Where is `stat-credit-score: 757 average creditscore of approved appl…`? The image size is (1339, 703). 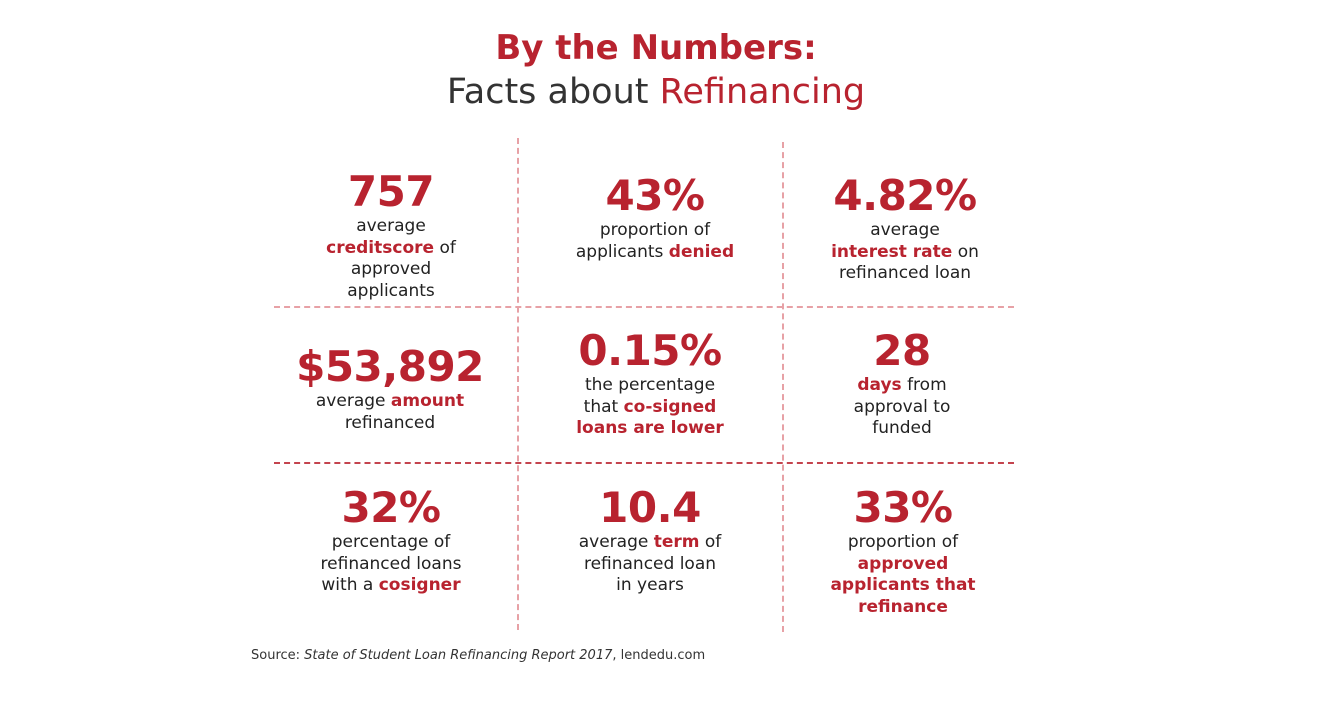 stat-credit-score: 757 average creditscore of approved appl… is located at coordinates (391, 235).